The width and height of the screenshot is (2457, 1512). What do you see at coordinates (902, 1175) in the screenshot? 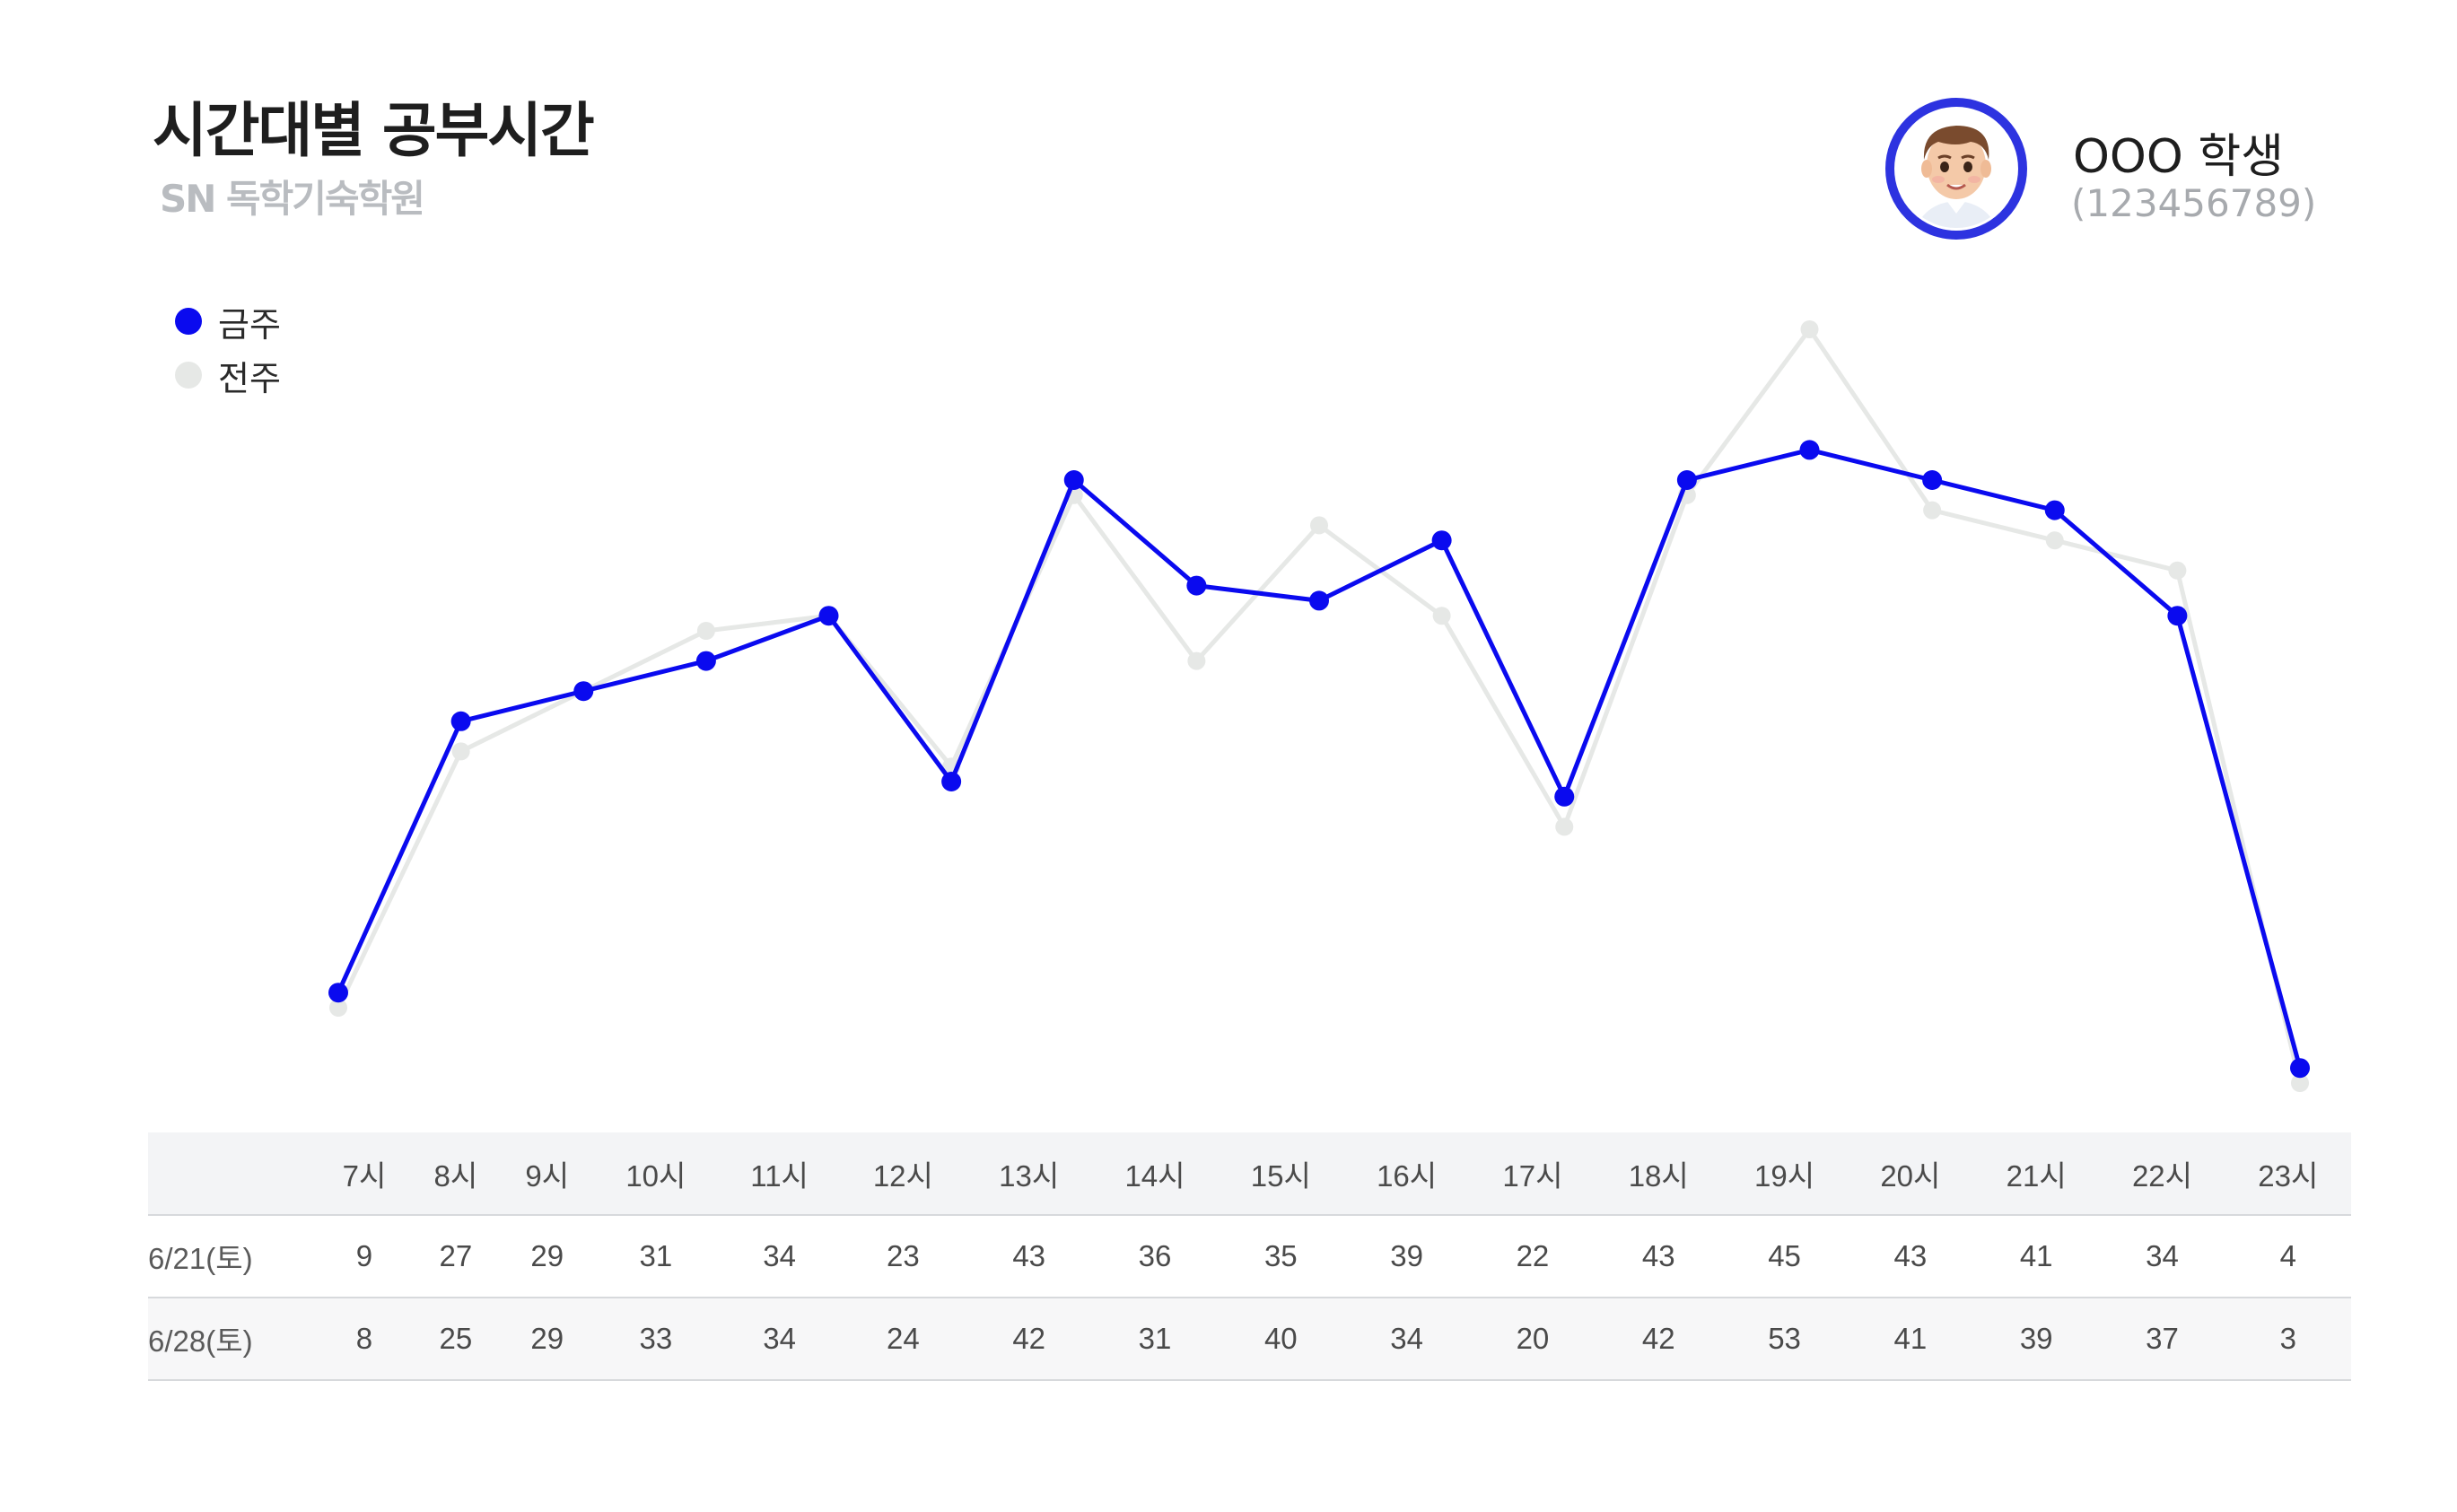
I see `table-column-header: 12시` at bounding box center [902, 1175].